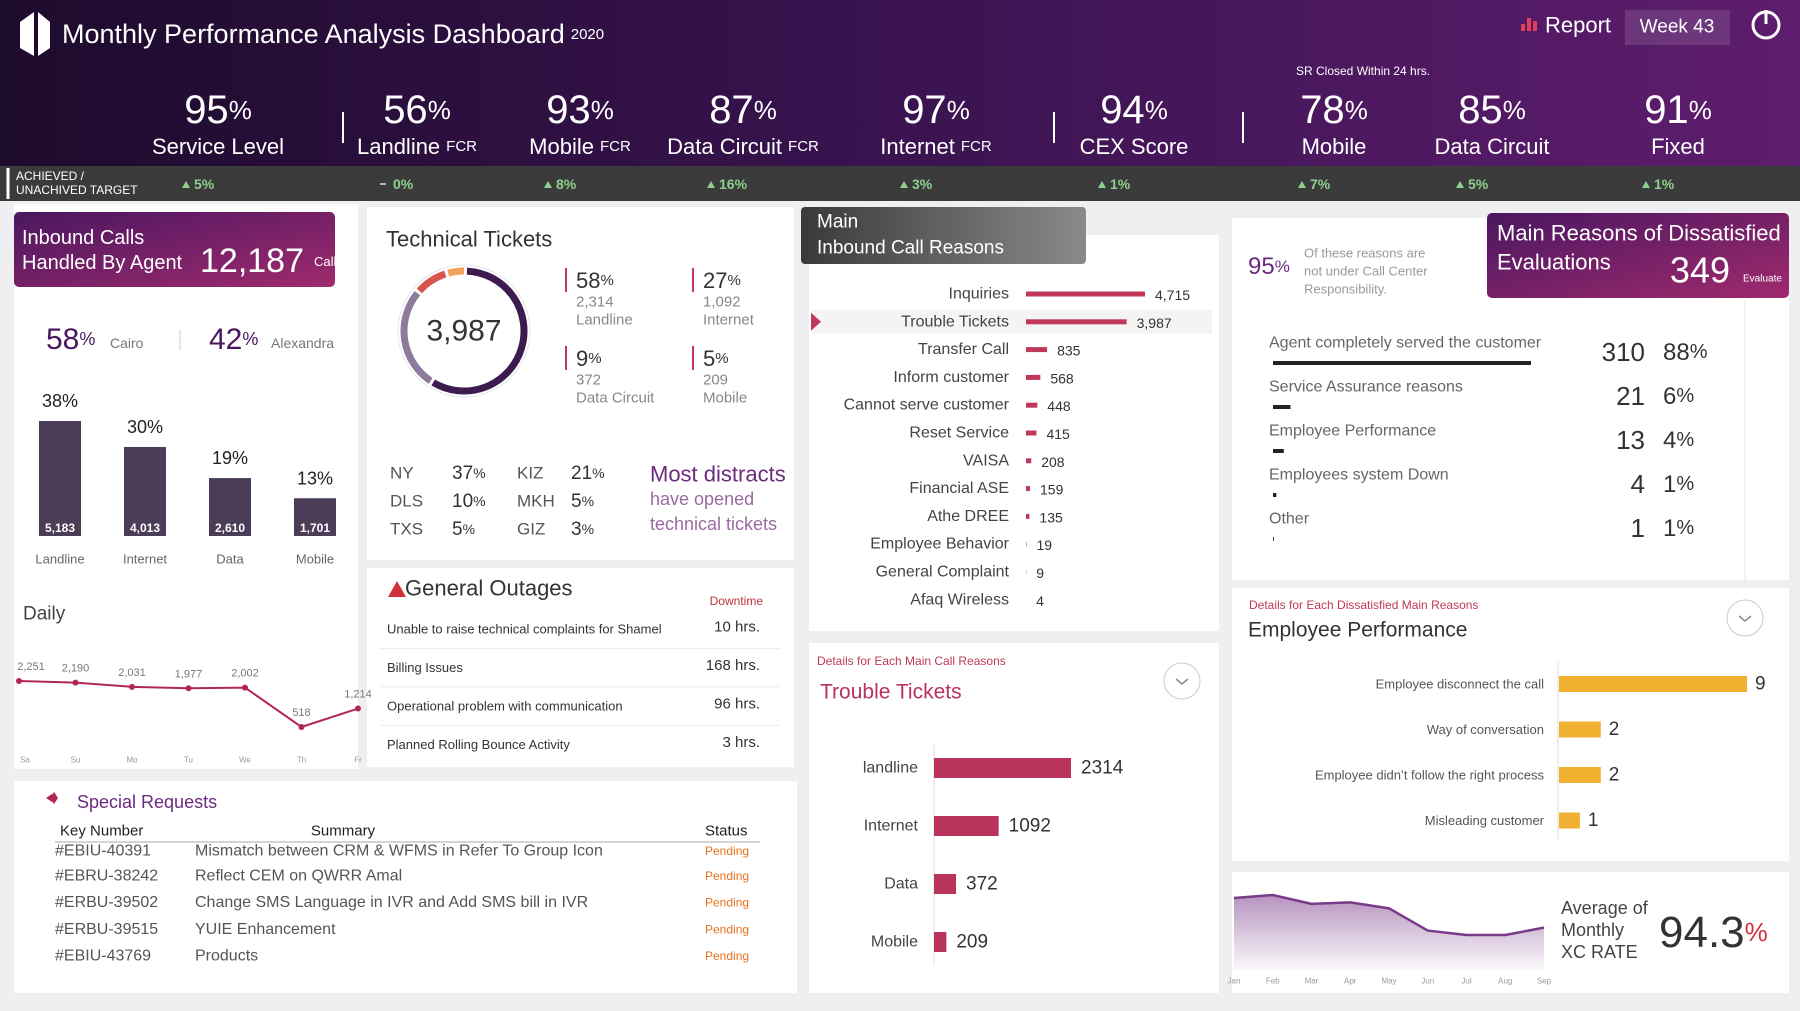 Image resolution: width=1800 pixels, height=1011 pixels. Describe the element at coordinates (566, 184) in the screenshot. I see `kpi-change: 8%` at that location.